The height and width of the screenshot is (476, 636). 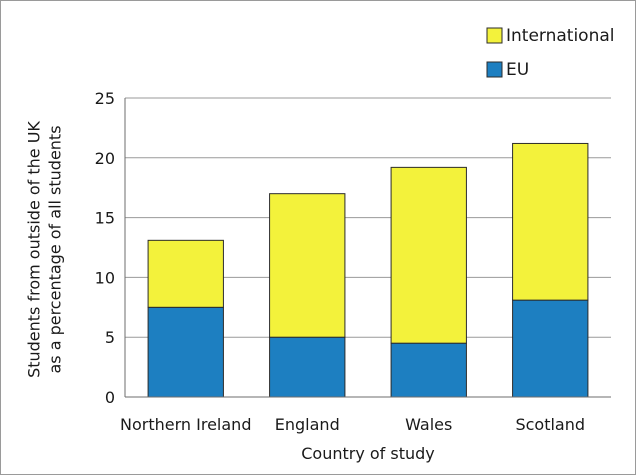 I want to click on bar-international-england, so click(x=307, y=265).